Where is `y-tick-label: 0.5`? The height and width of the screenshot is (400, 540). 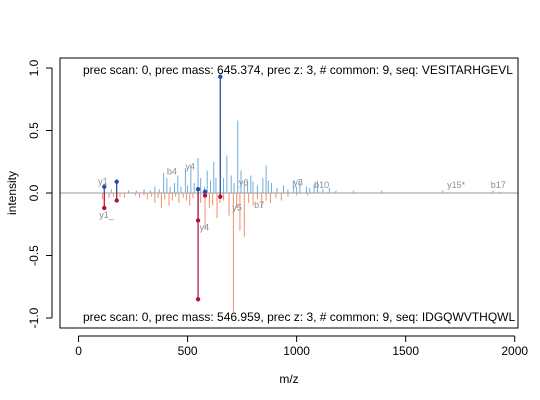 y-tick-label: 0.5 is located at coordinates (34, 130).